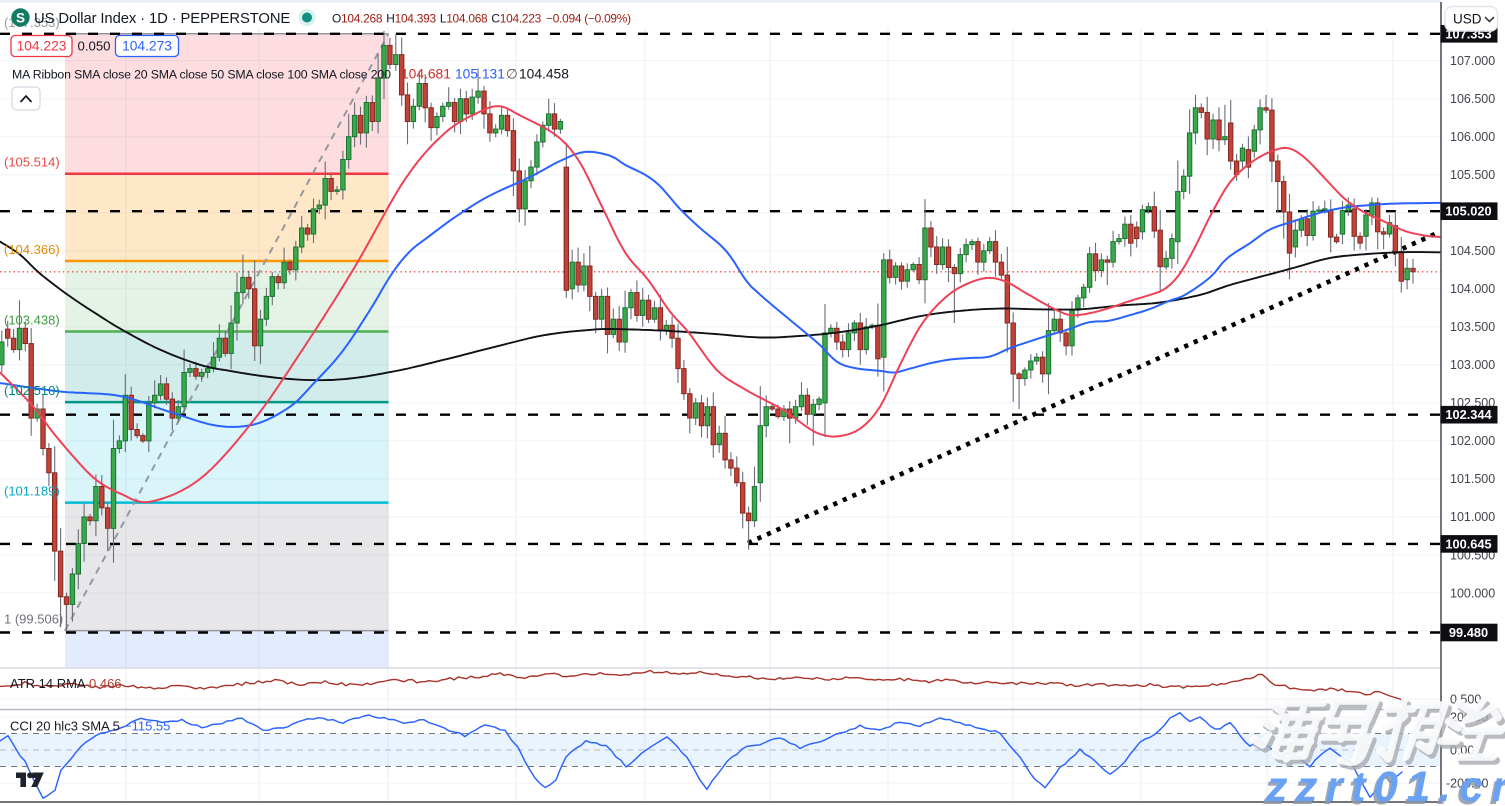 The width and height of the screenshot is (1505, 806). What do you see at coordinates (32, 320) in the screenshot?
I see `svg-text: (103.438)` at bounding box center [32, 320].